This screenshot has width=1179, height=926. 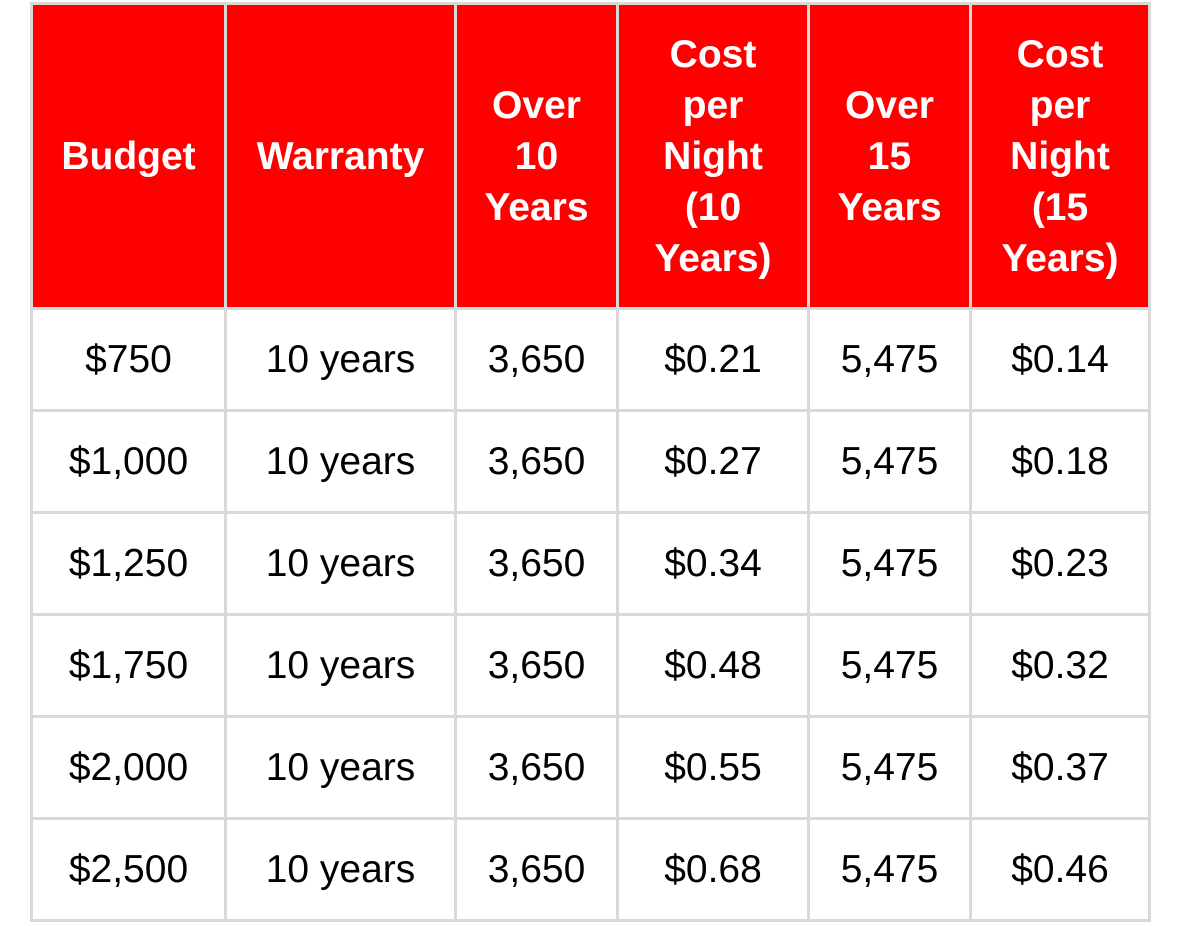 I want to click on cell-cost-per-night-10-years: $0.21, so click(x=713, y=359).